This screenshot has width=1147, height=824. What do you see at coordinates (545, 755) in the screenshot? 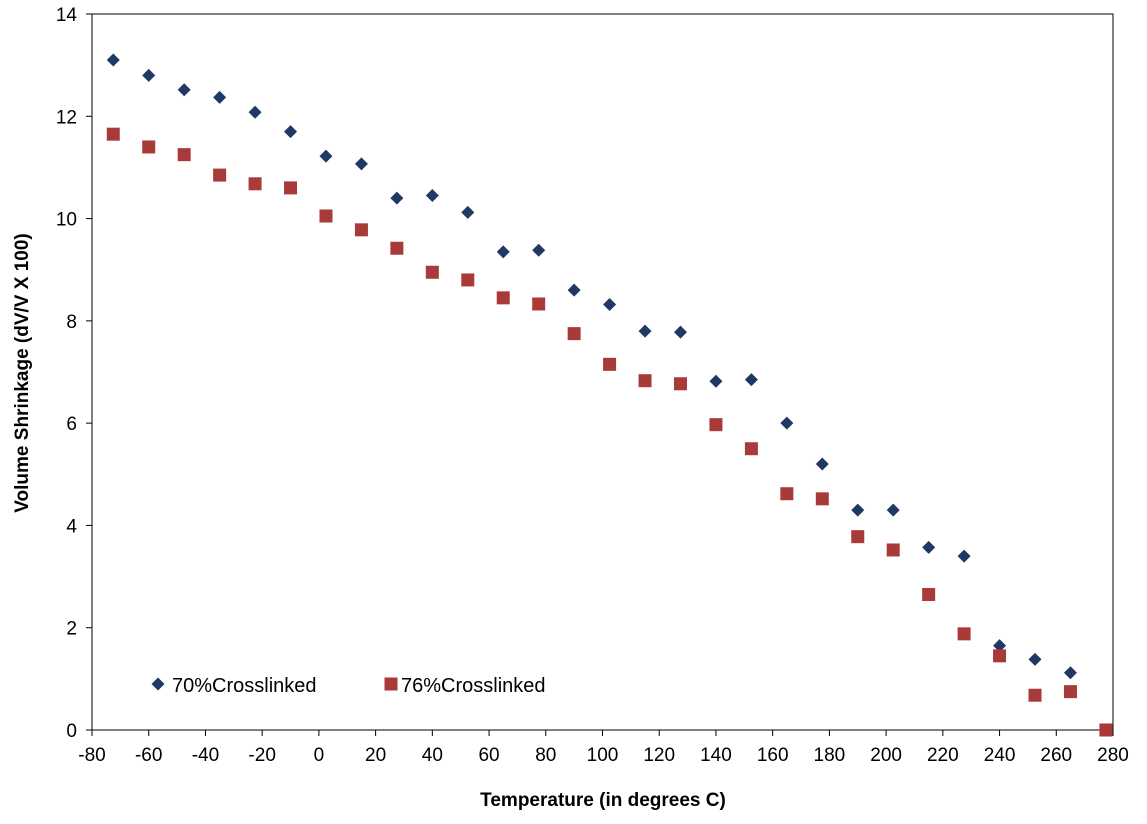
I see `x-tick-label: 80` at bounding box center [545, 755].